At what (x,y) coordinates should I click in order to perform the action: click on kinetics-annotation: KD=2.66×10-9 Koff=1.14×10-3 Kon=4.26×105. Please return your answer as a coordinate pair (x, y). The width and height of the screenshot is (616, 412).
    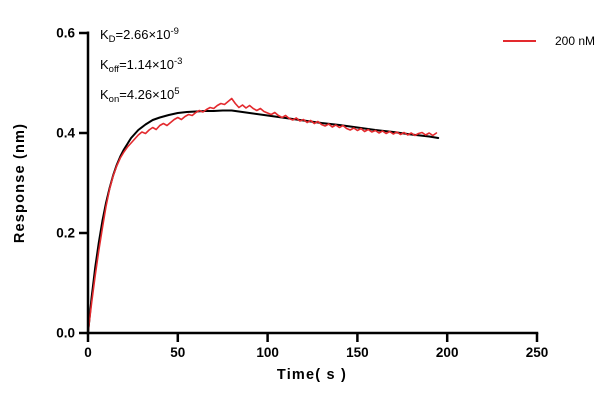
    Looking at the image, I should click on (141, 66).